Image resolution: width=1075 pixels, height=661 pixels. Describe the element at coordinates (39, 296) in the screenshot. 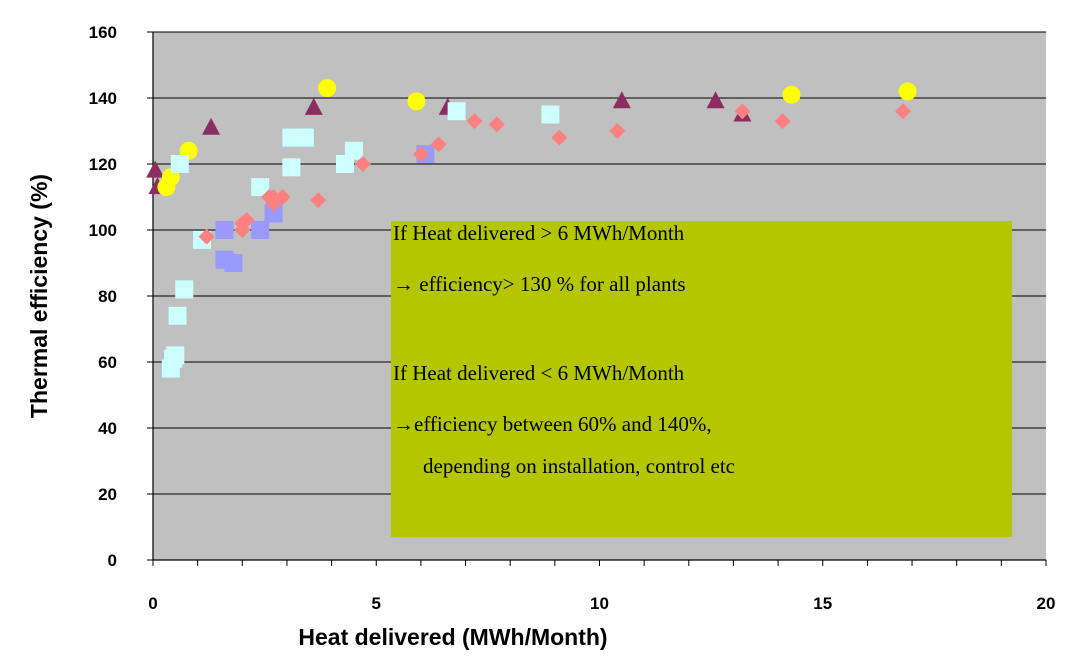

I see `y-axis-title: Thermal efficiency (%)` at that location.